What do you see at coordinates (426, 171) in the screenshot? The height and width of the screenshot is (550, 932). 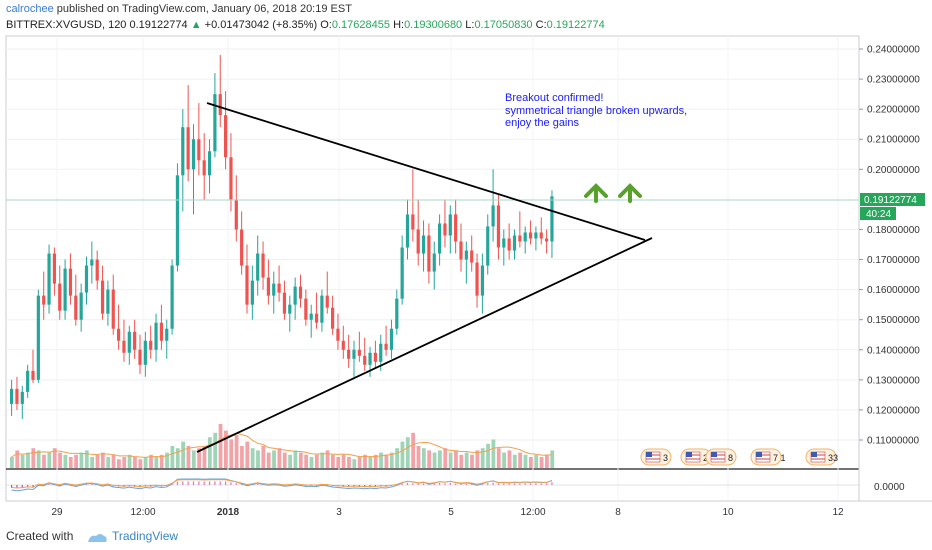 I see `upper-trendline` at bounding box center [426, 171].